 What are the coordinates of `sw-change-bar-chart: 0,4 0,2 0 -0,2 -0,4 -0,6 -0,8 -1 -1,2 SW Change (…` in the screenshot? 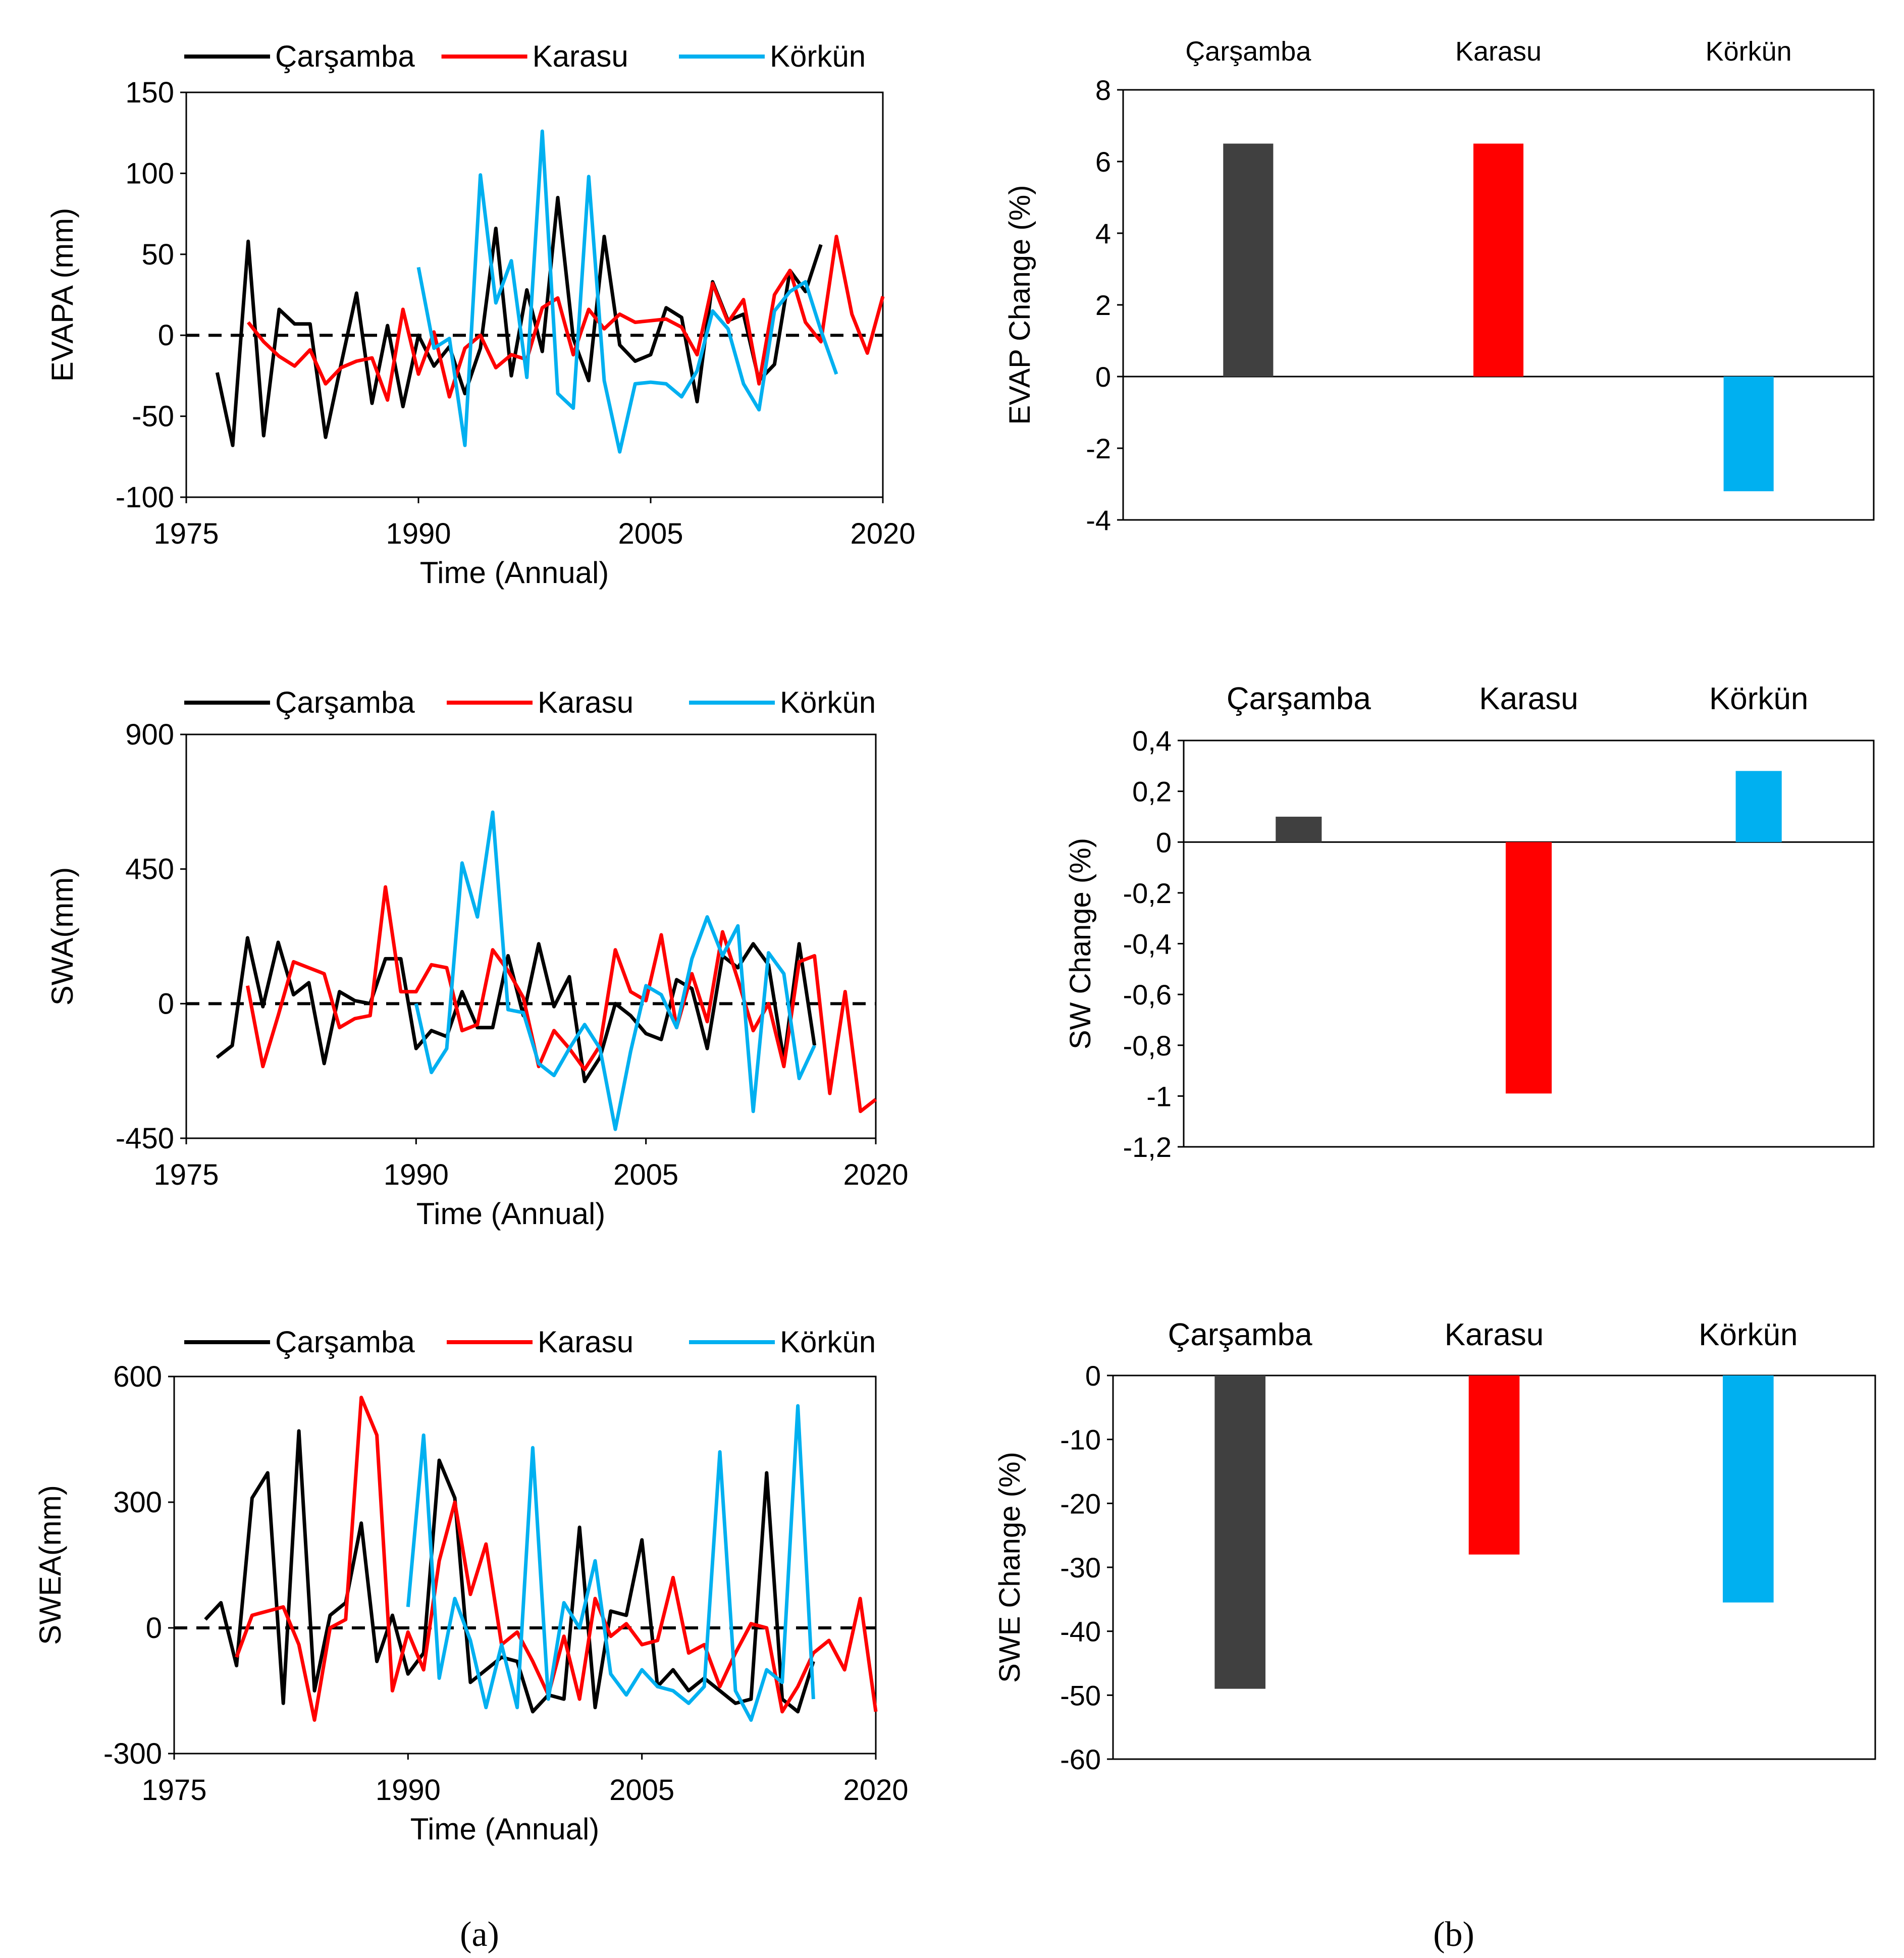 It's located at (1470, 922).